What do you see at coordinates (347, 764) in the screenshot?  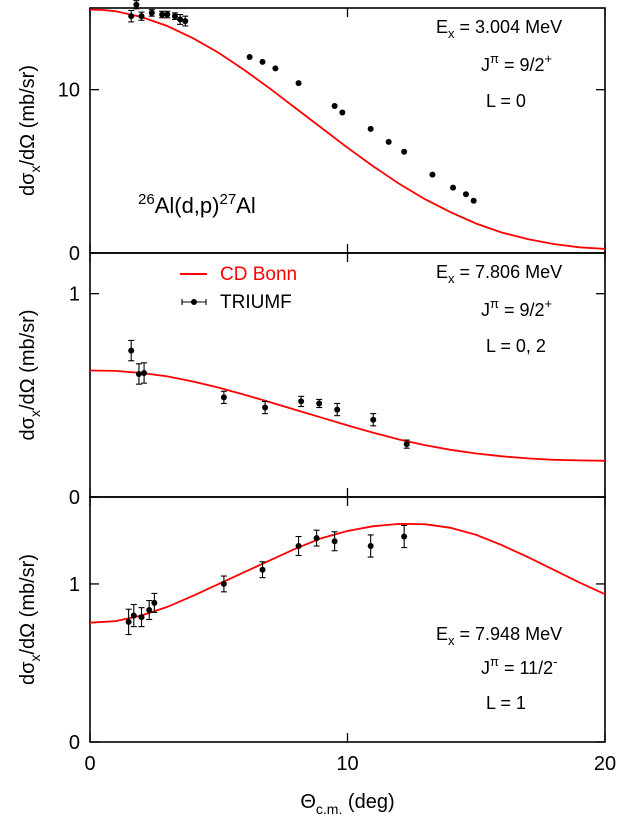 I see `x-tick-label: 10` at bounding box center [347, 764].